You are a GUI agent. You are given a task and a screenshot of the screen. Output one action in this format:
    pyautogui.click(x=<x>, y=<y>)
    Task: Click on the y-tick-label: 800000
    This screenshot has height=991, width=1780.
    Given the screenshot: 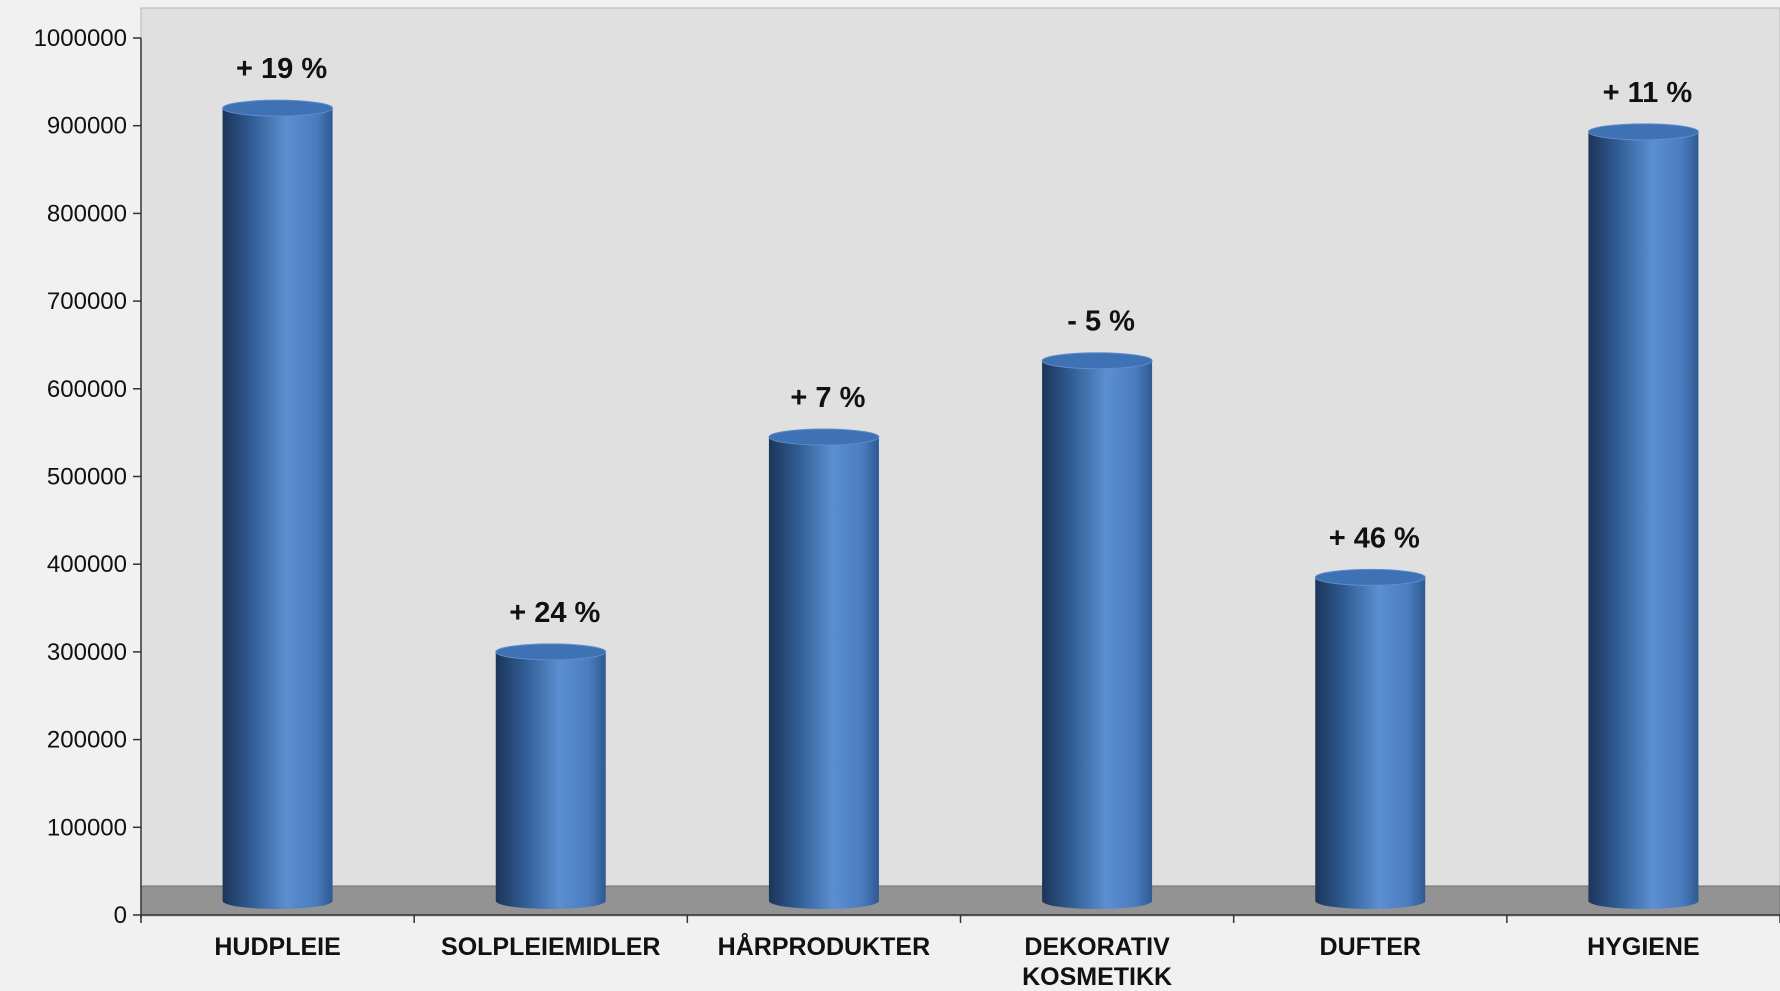 What is the action you would take?
    pyautogui.click(x=87, y=213)
    